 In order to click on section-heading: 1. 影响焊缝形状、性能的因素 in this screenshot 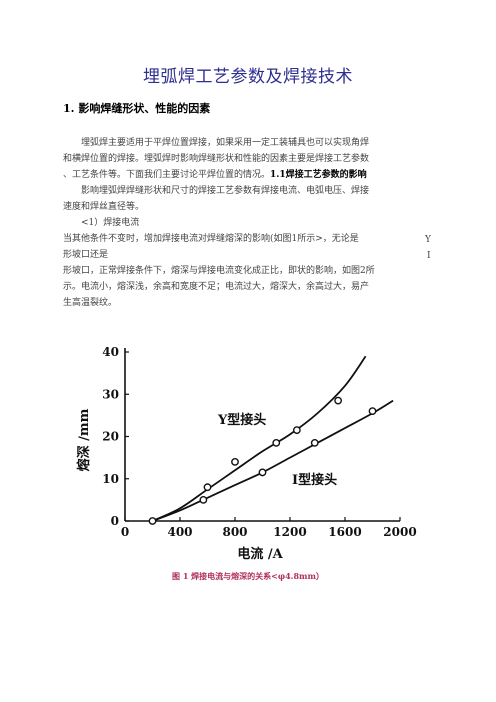, I will do `click(137, 108)`.